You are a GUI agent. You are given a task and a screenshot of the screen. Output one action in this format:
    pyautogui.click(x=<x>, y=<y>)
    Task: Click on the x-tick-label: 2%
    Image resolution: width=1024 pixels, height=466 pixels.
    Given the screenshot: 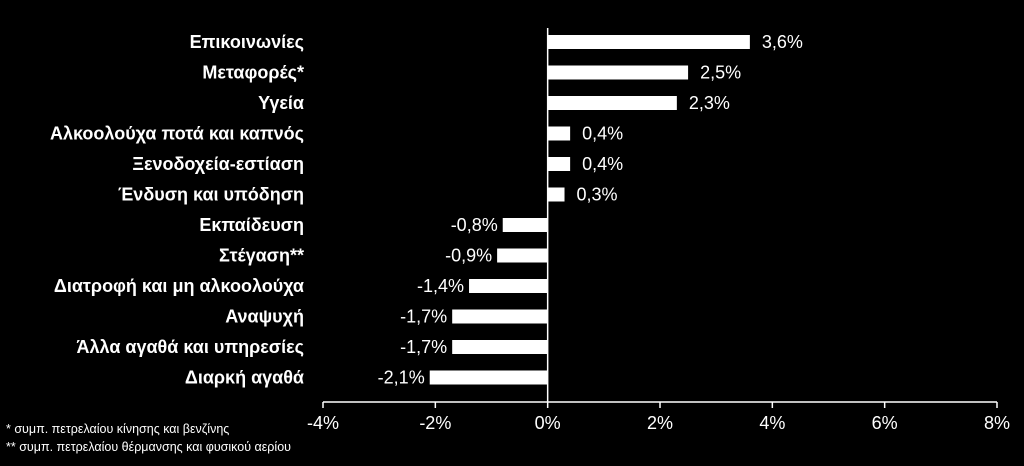 What is the action you would take?
    pyautogui.click(x=660, y=423)
    